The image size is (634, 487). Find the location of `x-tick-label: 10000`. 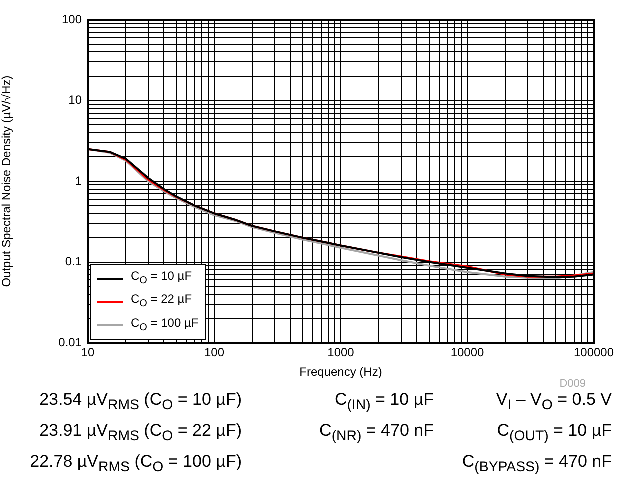

x-tick-label: 10000 is located at coordinates (467, 353).